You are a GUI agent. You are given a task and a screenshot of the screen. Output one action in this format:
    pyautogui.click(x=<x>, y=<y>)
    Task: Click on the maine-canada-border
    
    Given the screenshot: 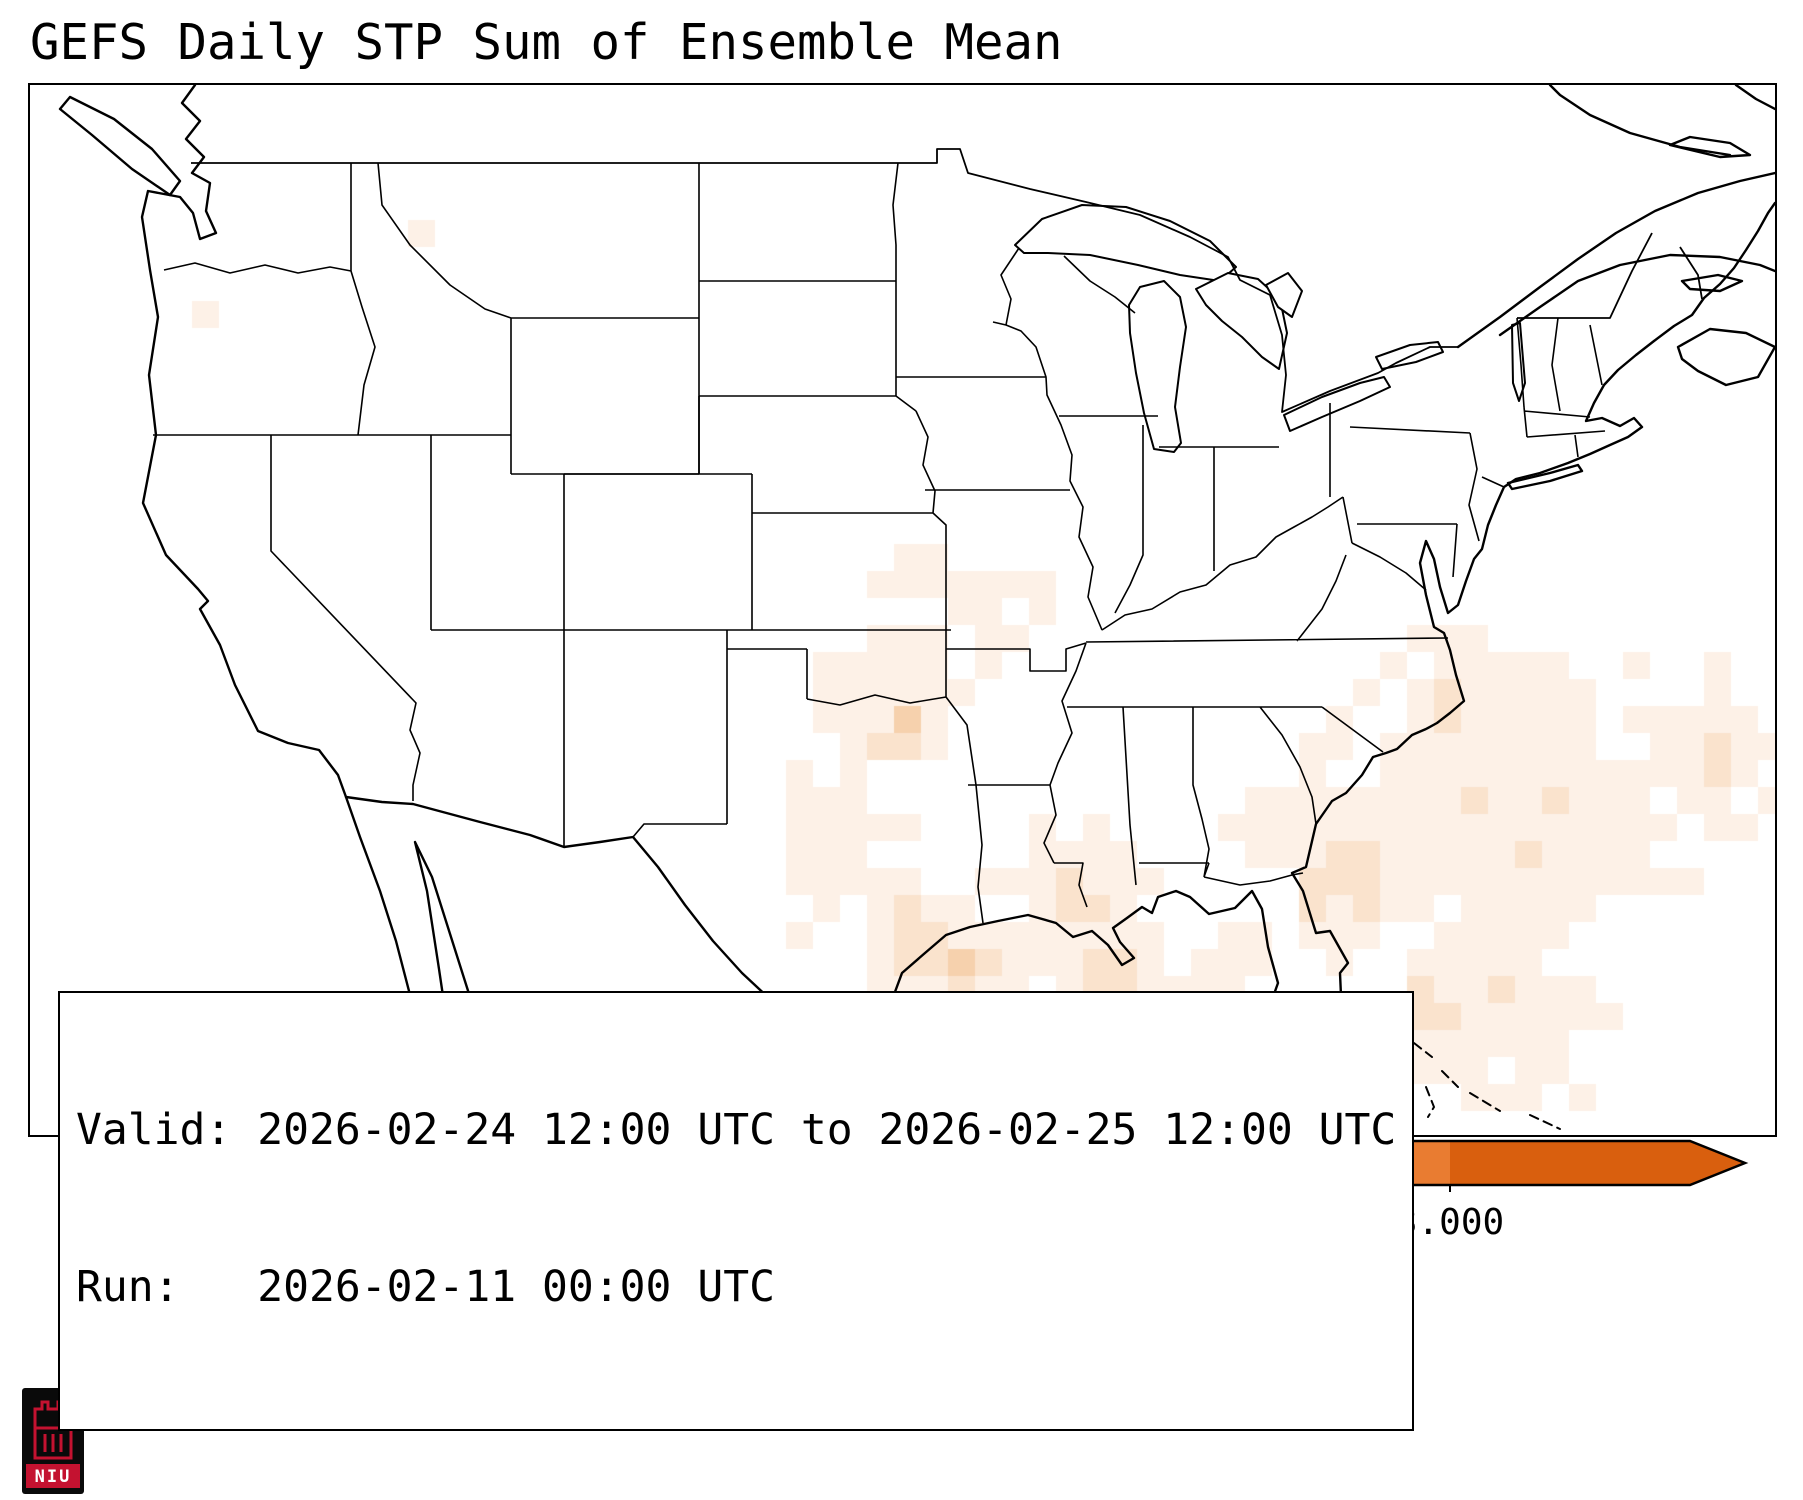 What is the action you would take?
    pyautogui.click(x=1610, y=275)
    